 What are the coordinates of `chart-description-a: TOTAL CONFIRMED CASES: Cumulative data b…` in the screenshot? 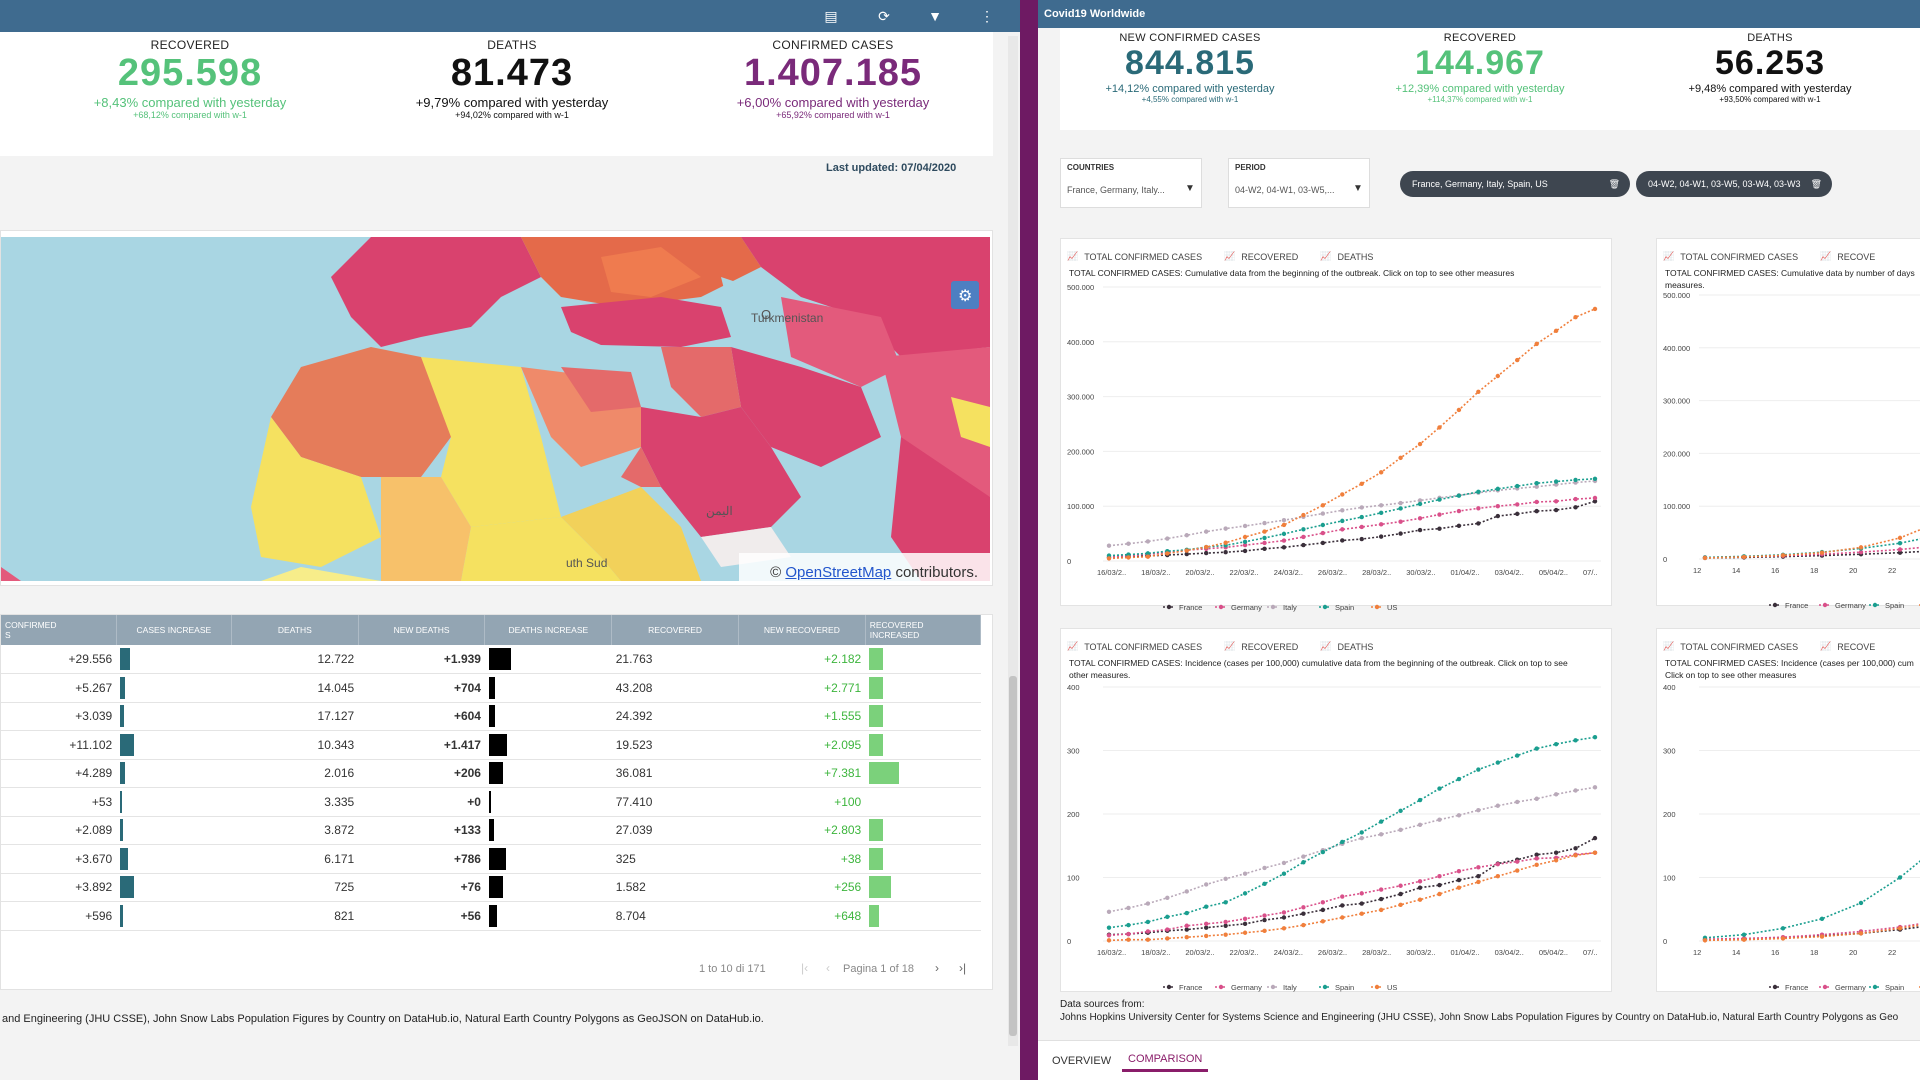 It's located at (1790, 273).